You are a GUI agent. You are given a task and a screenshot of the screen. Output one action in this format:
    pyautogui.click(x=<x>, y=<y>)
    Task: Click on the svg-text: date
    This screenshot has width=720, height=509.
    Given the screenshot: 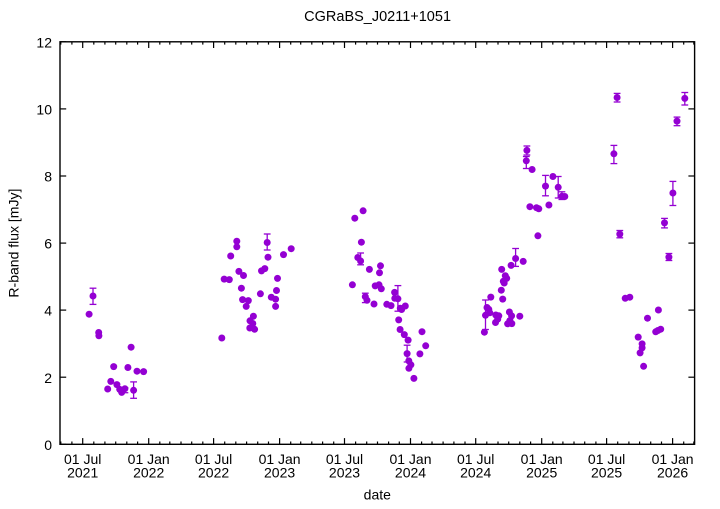 What is the action you would take?
    pyautogui.click(x=377, y=494)
    